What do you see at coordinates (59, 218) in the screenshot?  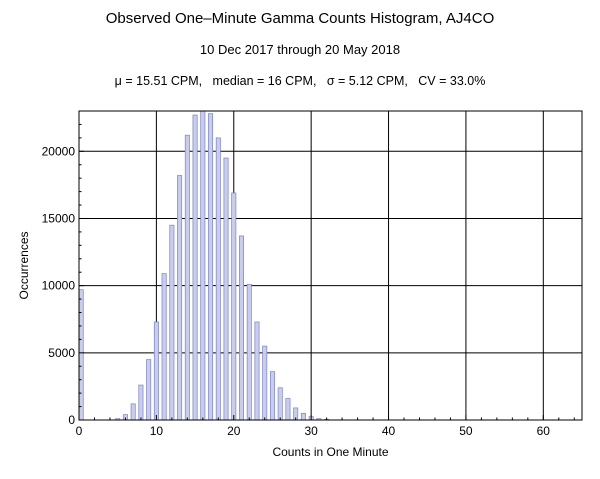 I see `y-tick-label: 15000` at bounding box center [59, 218].